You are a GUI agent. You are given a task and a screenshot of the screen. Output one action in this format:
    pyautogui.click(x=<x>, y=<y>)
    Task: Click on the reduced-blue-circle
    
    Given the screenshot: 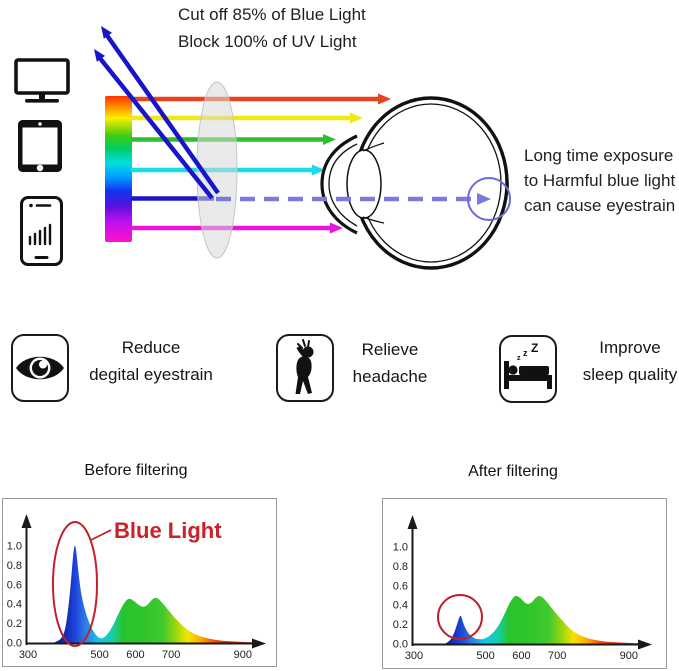 What is the action you would take?
    pyautogui.click(x=460, y=617)
    